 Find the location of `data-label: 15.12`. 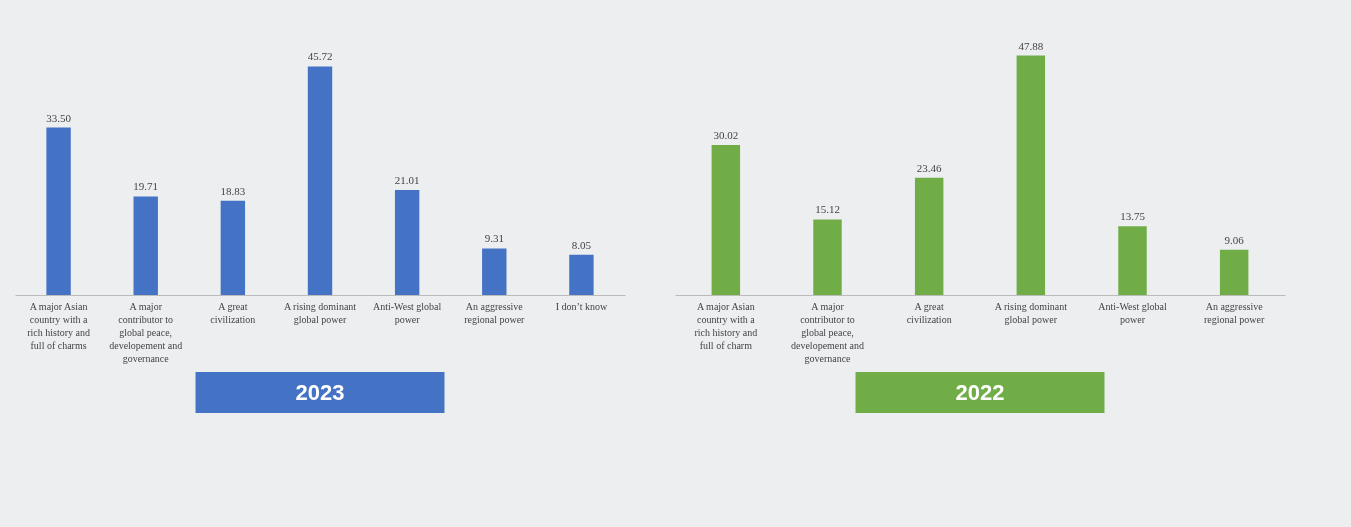

data-label: 15.12 is located at coordinates (827, 209).